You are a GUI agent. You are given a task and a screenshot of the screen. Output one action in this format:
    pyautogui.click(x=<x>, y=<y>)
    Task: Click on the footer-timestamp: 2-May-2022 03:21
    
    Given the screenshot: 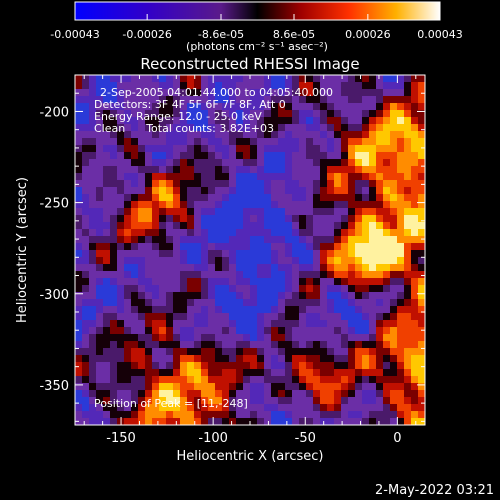 What is the action you would take?
    pyautogui.click(x=434, y=490)
    